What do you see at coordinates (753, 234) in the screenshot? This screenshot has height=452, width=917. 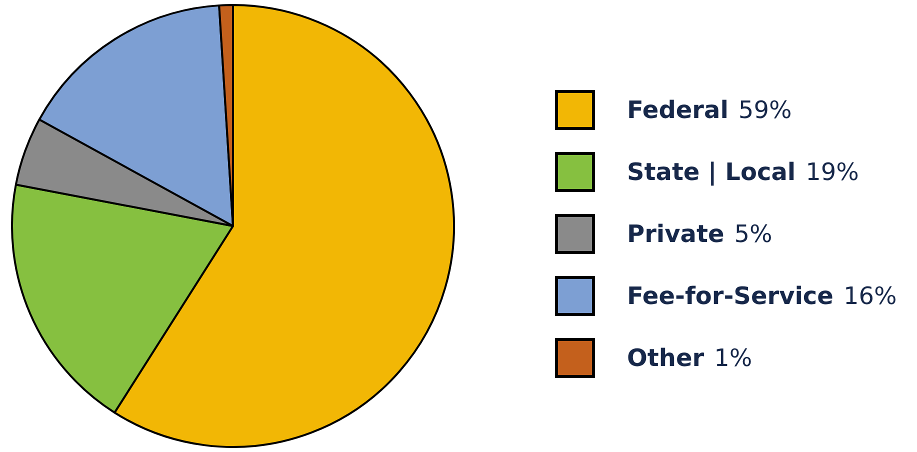 I see `data-label: 5%` at bounding box center [753, 234].